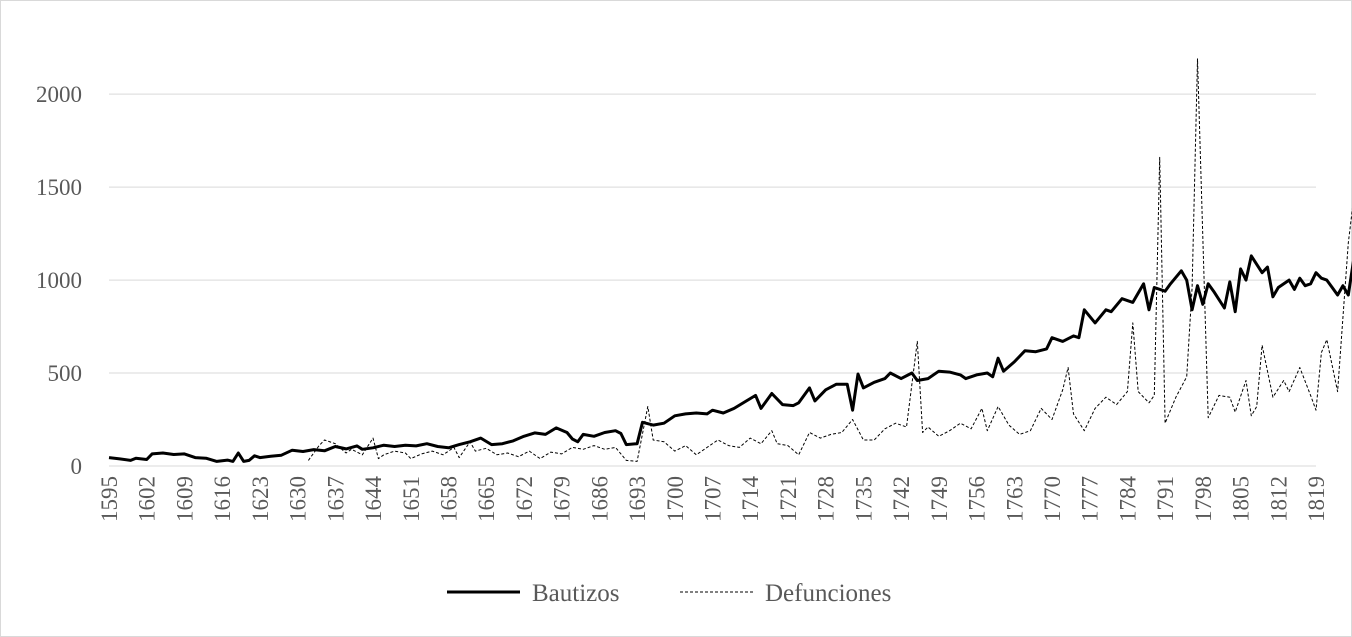 Image resolution: width=1352 pixels, height=637 pixels. I want to click on x-tick-label: 1777, so click(1090, 499).